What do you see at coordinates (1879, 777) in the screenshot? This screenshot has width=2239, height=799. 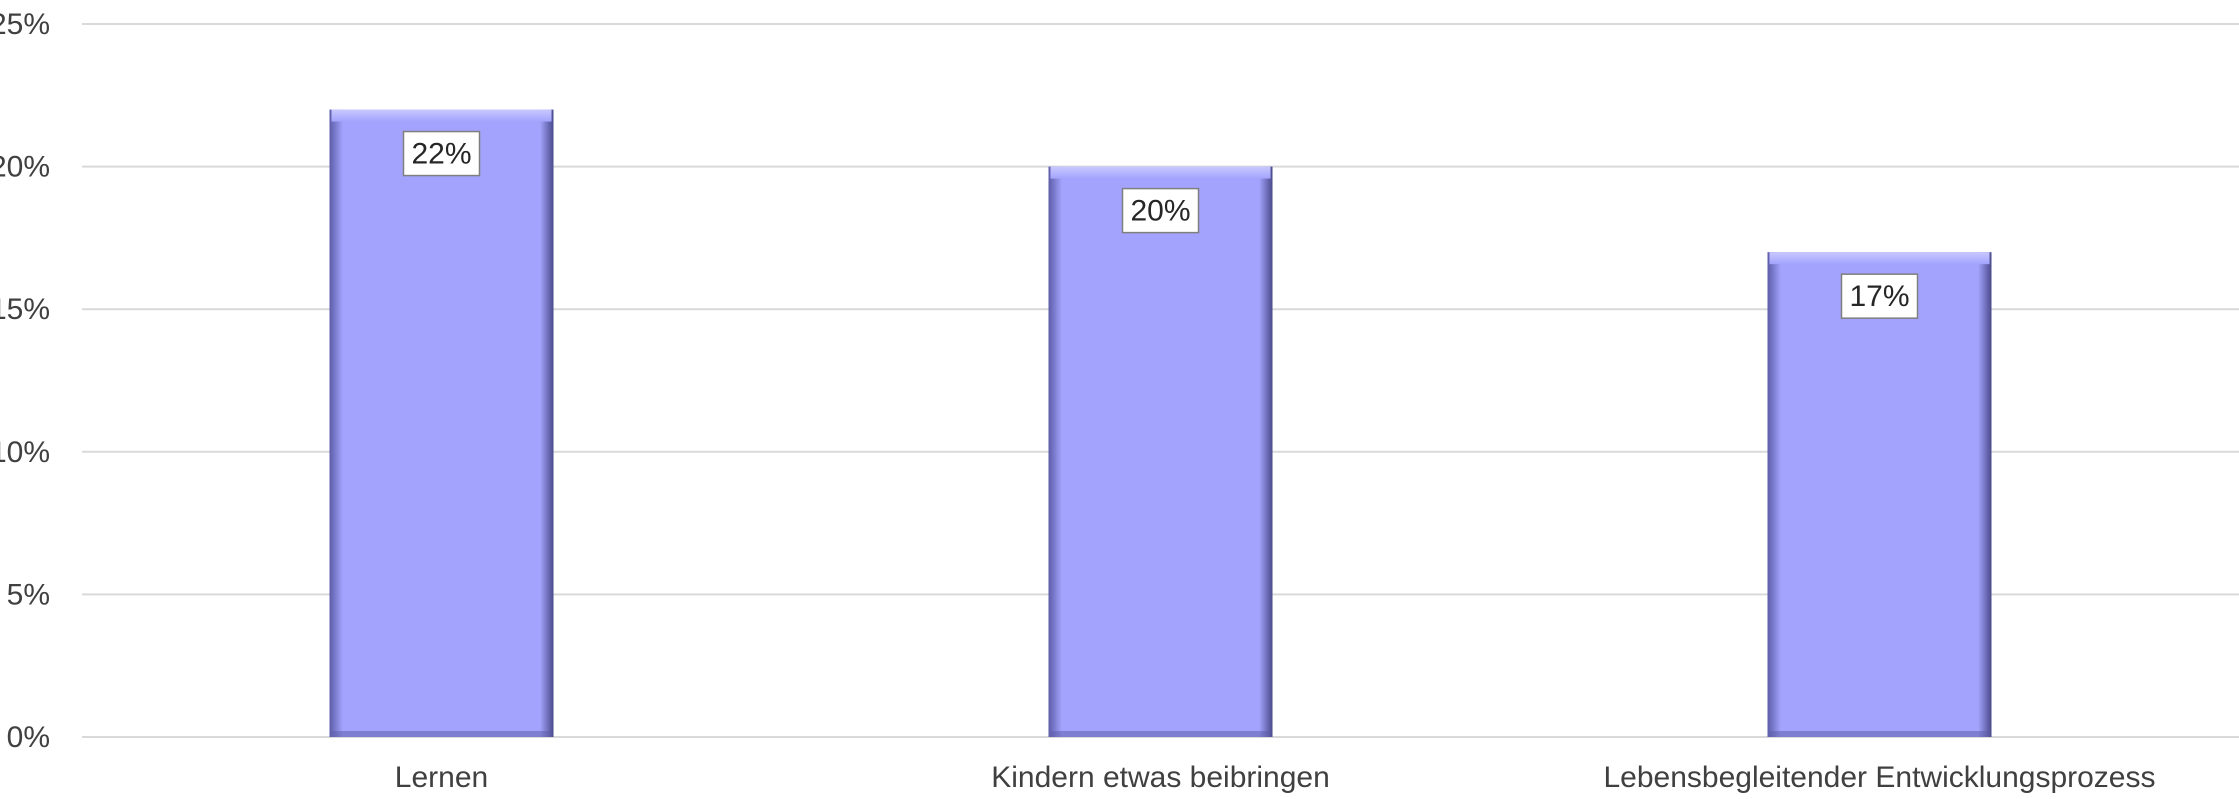 I see `x-tick-label: Lebensbegleitender Entwicklungsprozess` at bounding box center [1879, 777].